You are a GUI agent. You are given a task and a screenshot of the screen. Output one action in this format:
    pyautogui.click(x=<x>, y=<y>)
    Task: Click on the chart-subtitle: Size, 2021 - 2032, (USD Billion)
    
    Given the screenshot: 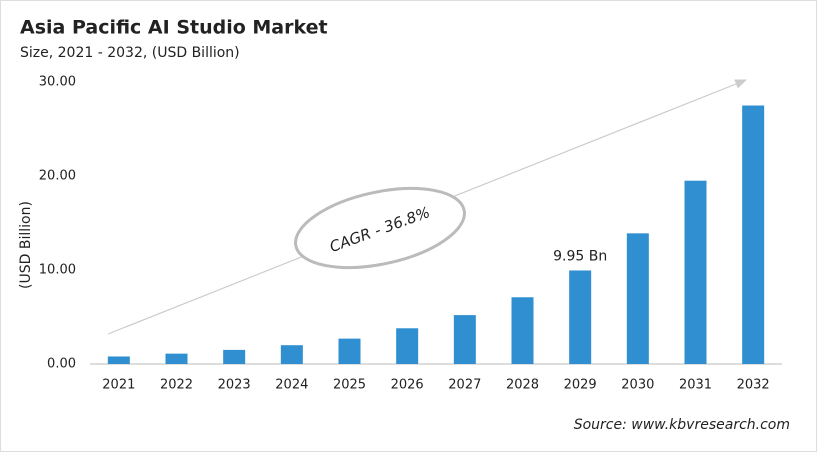 What is the action you would take?
    pyautogui.click(x=130, y=53)
    